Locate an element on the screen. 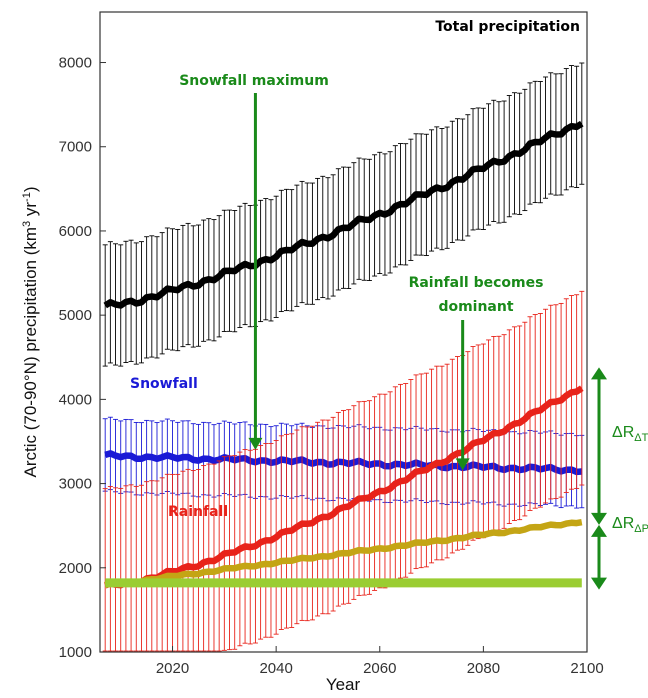  x-tick-label: 2040 is located at coordinates (275, 668).